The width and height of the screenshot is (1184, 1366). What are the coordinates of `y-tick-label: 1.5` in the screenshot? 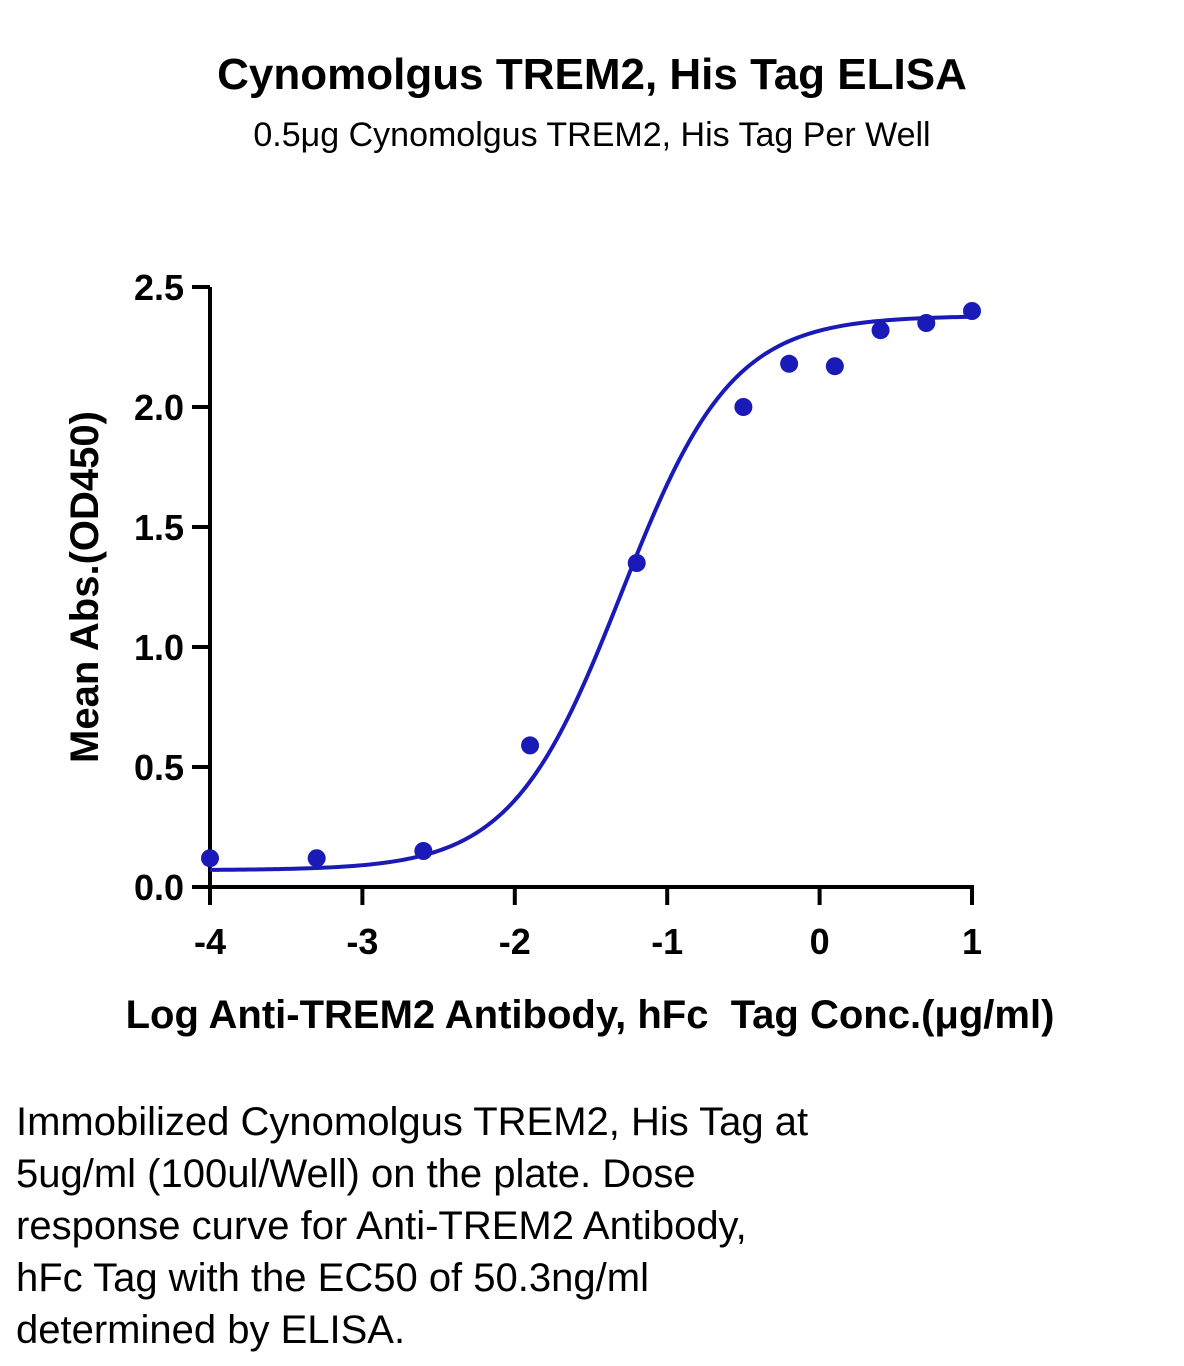 It's located at (159, 527).